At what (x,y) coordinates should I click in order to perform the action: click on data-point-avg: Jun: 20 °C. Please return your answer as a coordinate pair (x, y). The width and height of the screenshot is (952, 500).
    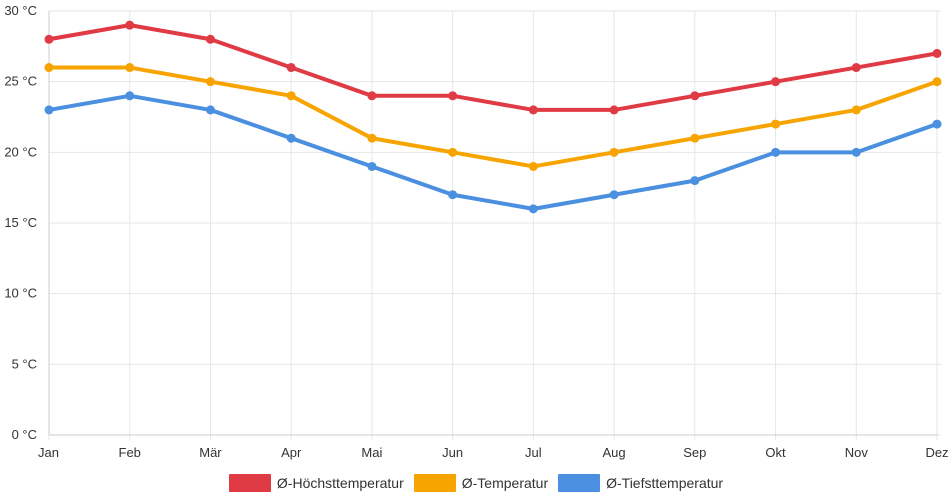
    Looking at the image, I should click on (453, 152).